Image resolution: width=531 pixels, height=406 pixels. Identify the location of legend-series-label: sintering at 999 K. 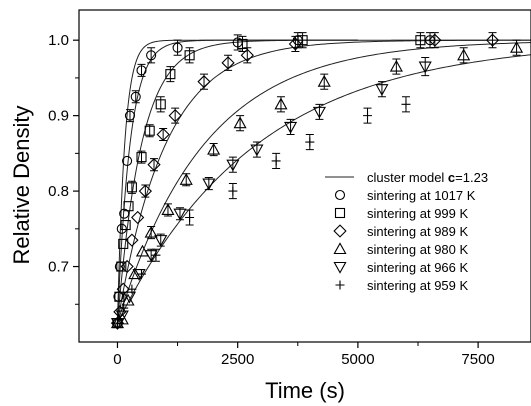
(418, 213).